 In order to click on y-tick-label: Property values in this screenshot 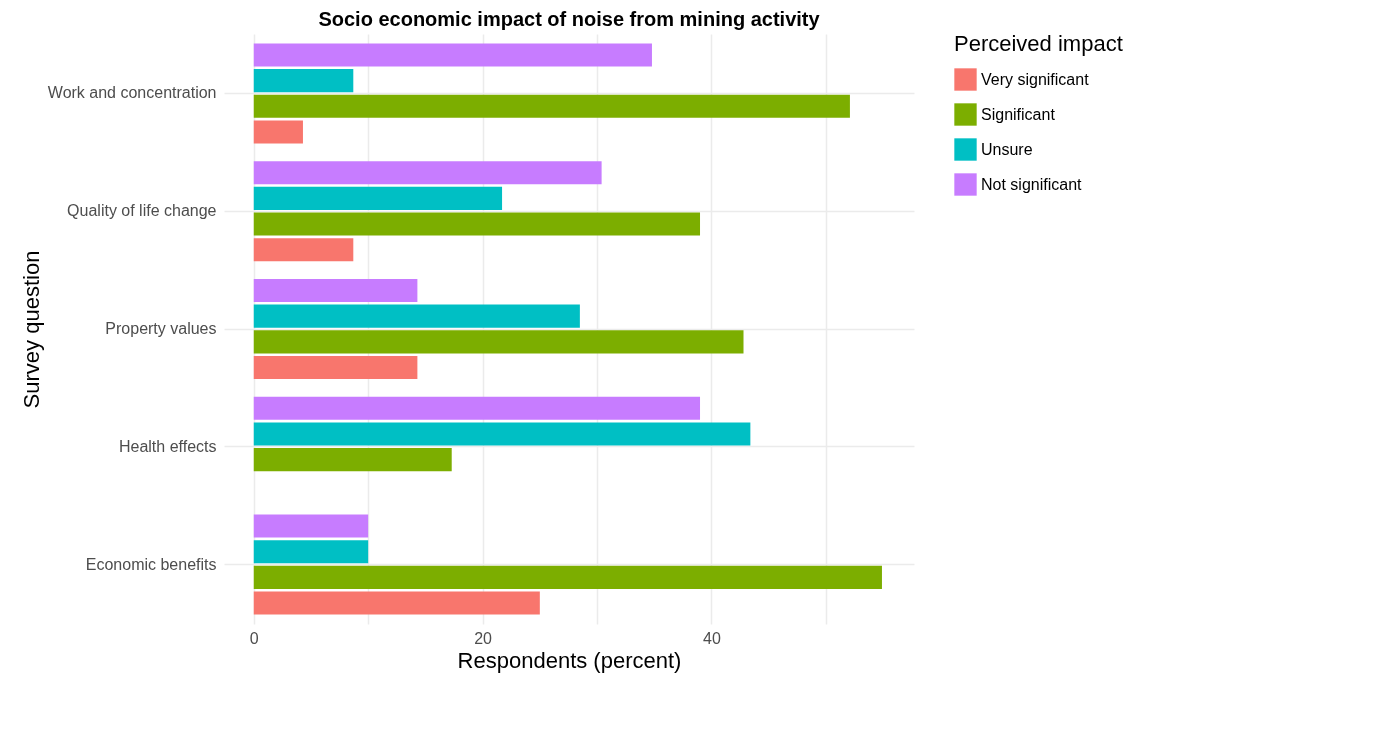, I will do `click(161, 328)`.